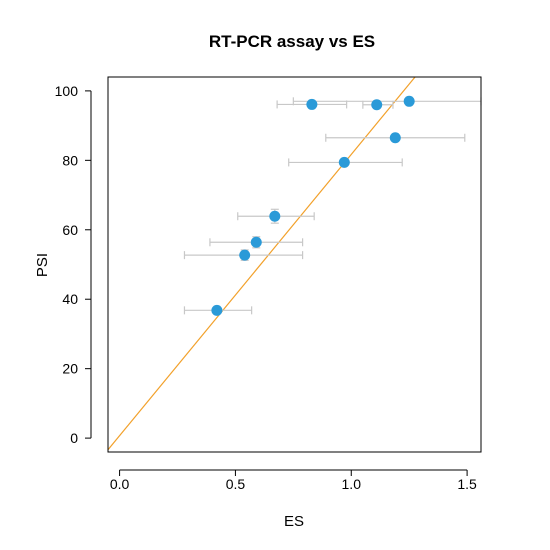 Image resolution: width=550 pixels, height=550 pixels. Describe the element at coordinates (293, 480) in the screenshot. I see `x-axis: 0.0 0.5 1.0 1.5` at that location.